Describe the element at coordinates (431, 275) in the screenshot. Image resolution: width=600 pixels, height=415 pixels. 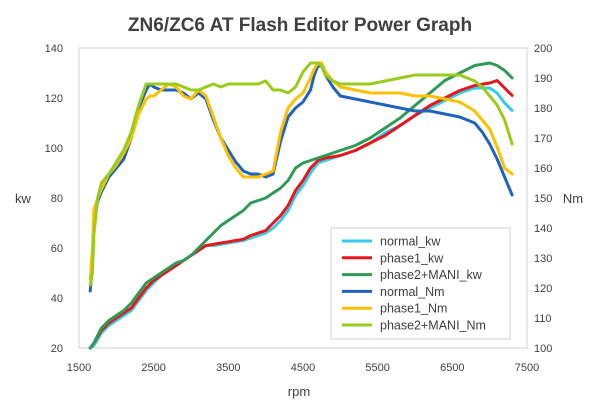
I see `legend-label: phase2+MANI_kw` at that location.